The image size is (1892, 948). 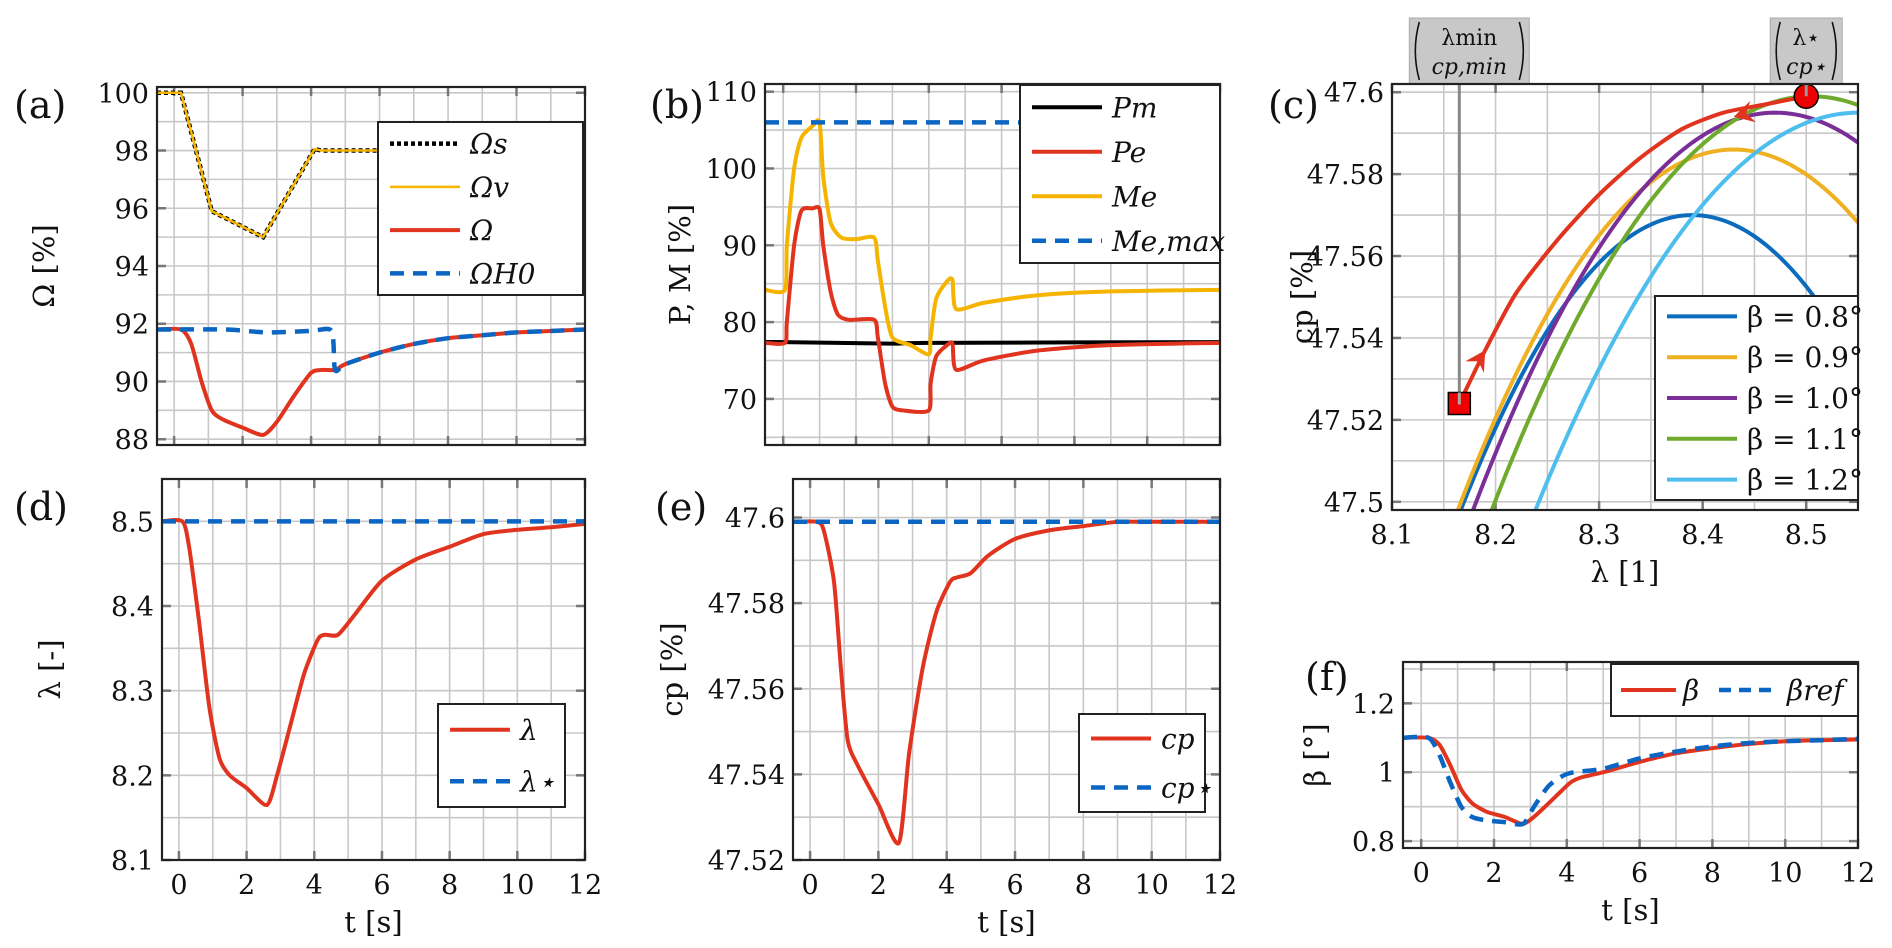 I want to click on x-tick-label: 8.4, so click(x=1702, y=535).